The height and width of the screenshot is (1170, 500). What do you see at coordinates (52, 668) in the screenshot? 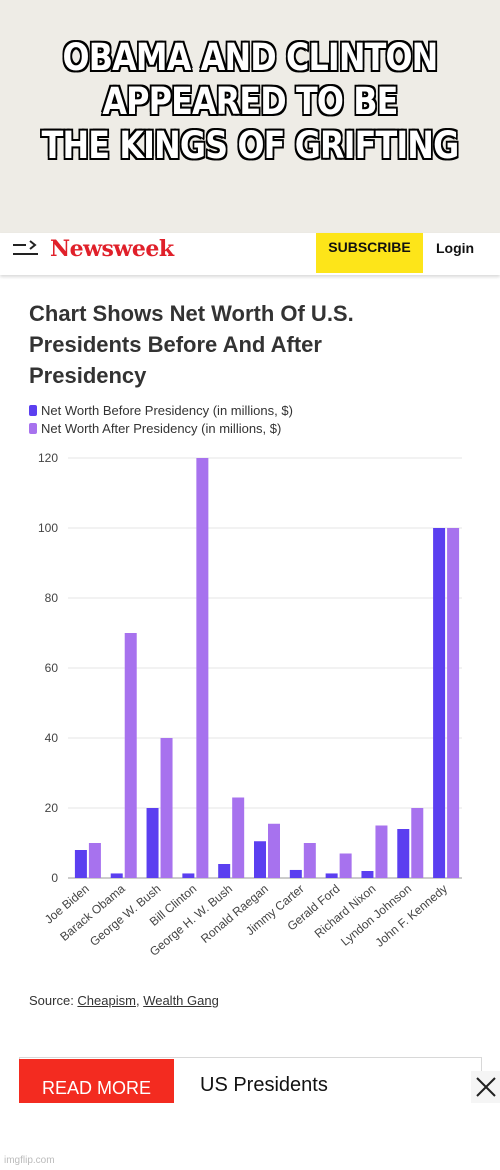
I see `y-tick-label: 60` at bounding box center [52, 668].